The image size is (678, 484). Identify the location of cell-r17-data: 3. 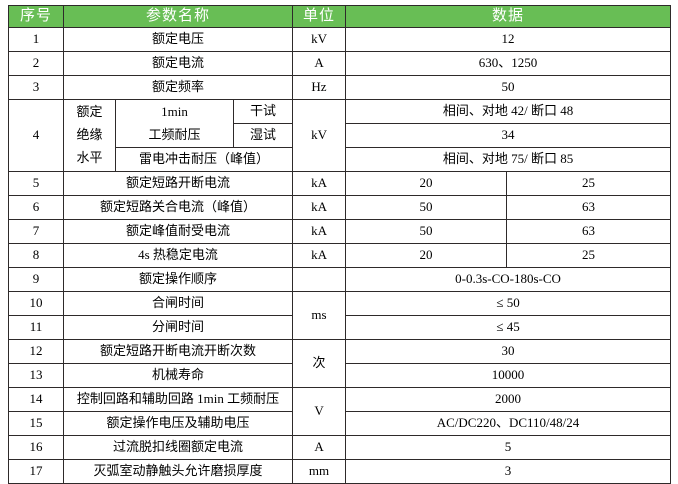
(508, 471).